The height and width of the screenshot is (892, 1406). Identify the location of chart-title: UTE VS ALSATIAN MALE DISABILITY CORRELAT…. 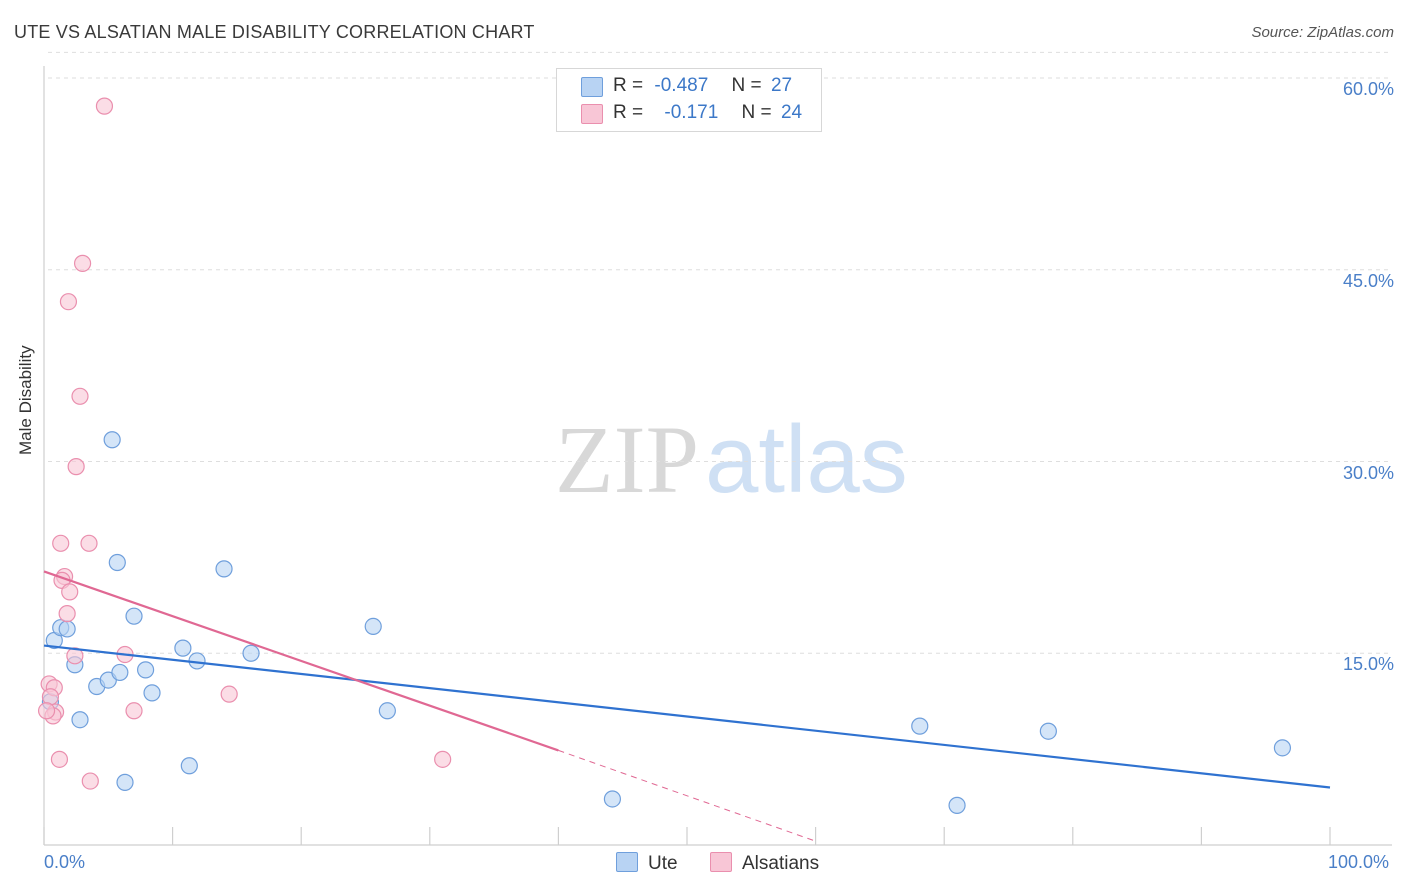
(274, 32).